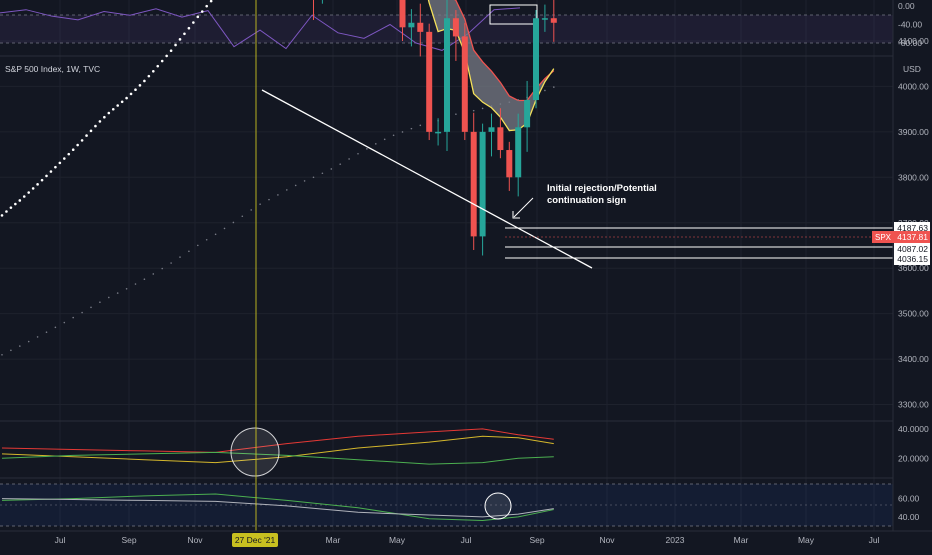  Describe the element at coordinates (913, 359) in the screenshot. I see `price-tick-label: 3400.00` at that location.